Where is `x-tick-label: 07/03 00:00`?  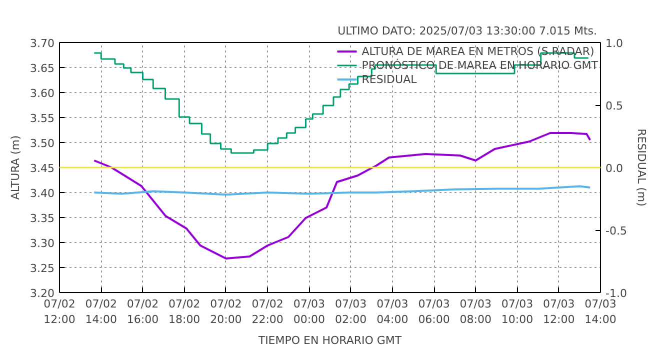 x-tick-label: 07/03 00:00 is located at coordinates (309, 312).